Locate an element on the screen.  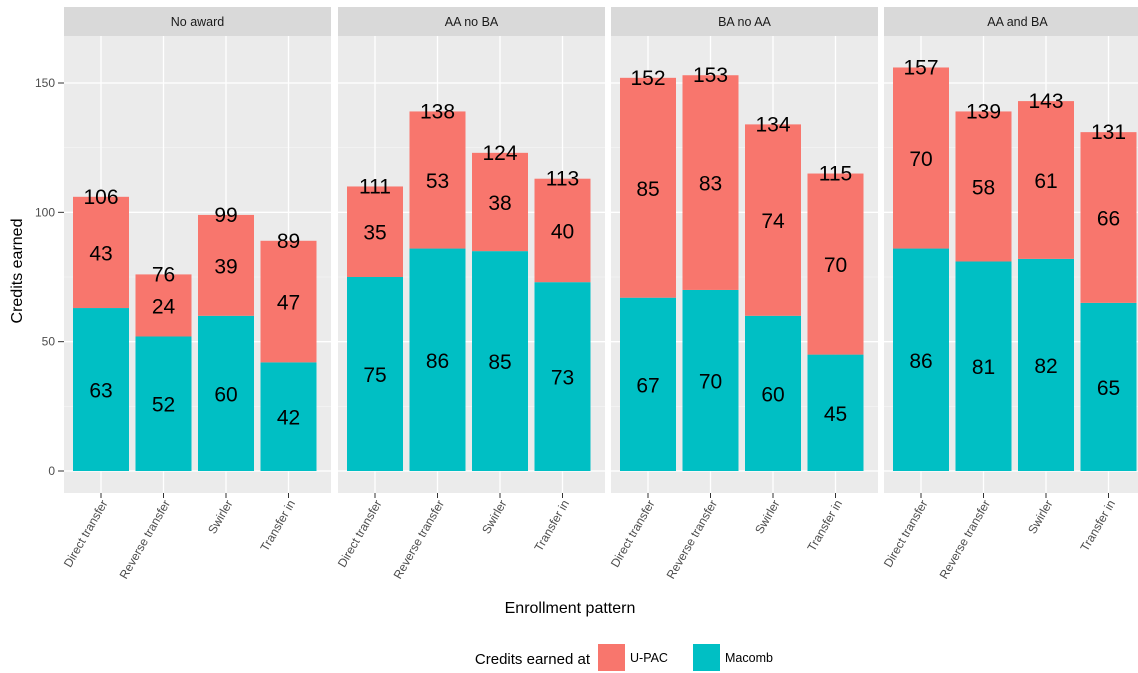
total-value-label: 152 is located at coordinates (647, 78).